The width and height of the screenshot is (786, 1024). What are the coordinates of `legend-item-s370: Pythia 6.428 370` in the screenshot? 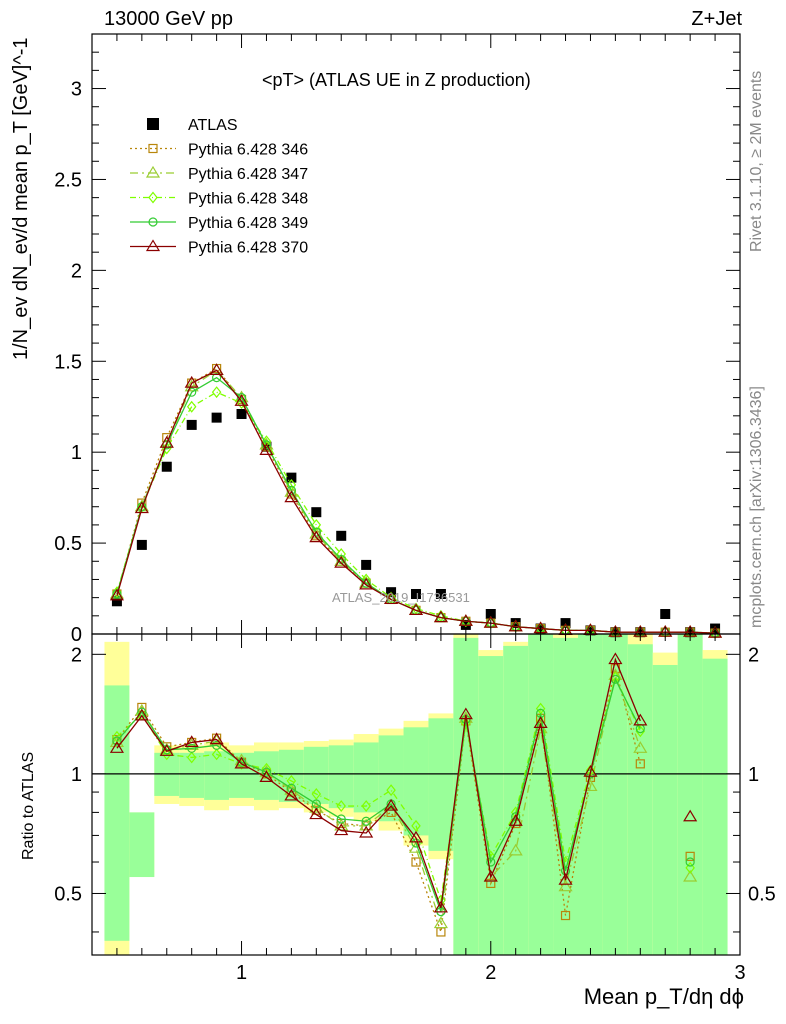 It's located at (219, 248).